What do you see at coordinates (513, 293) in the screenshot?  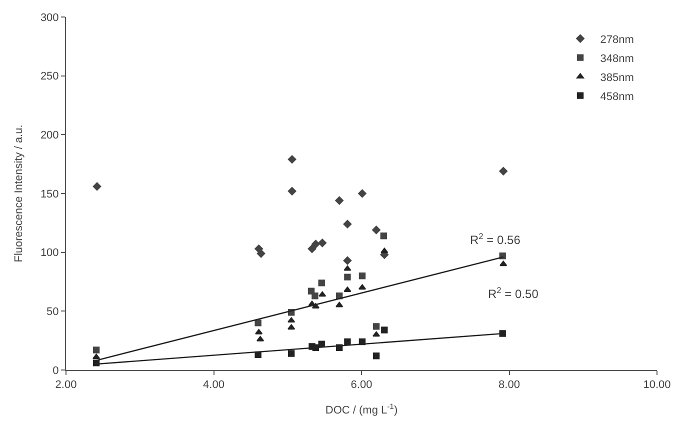 I see `annotation: R$^{2}$ = 0.50` at bounding box center [513, 293].